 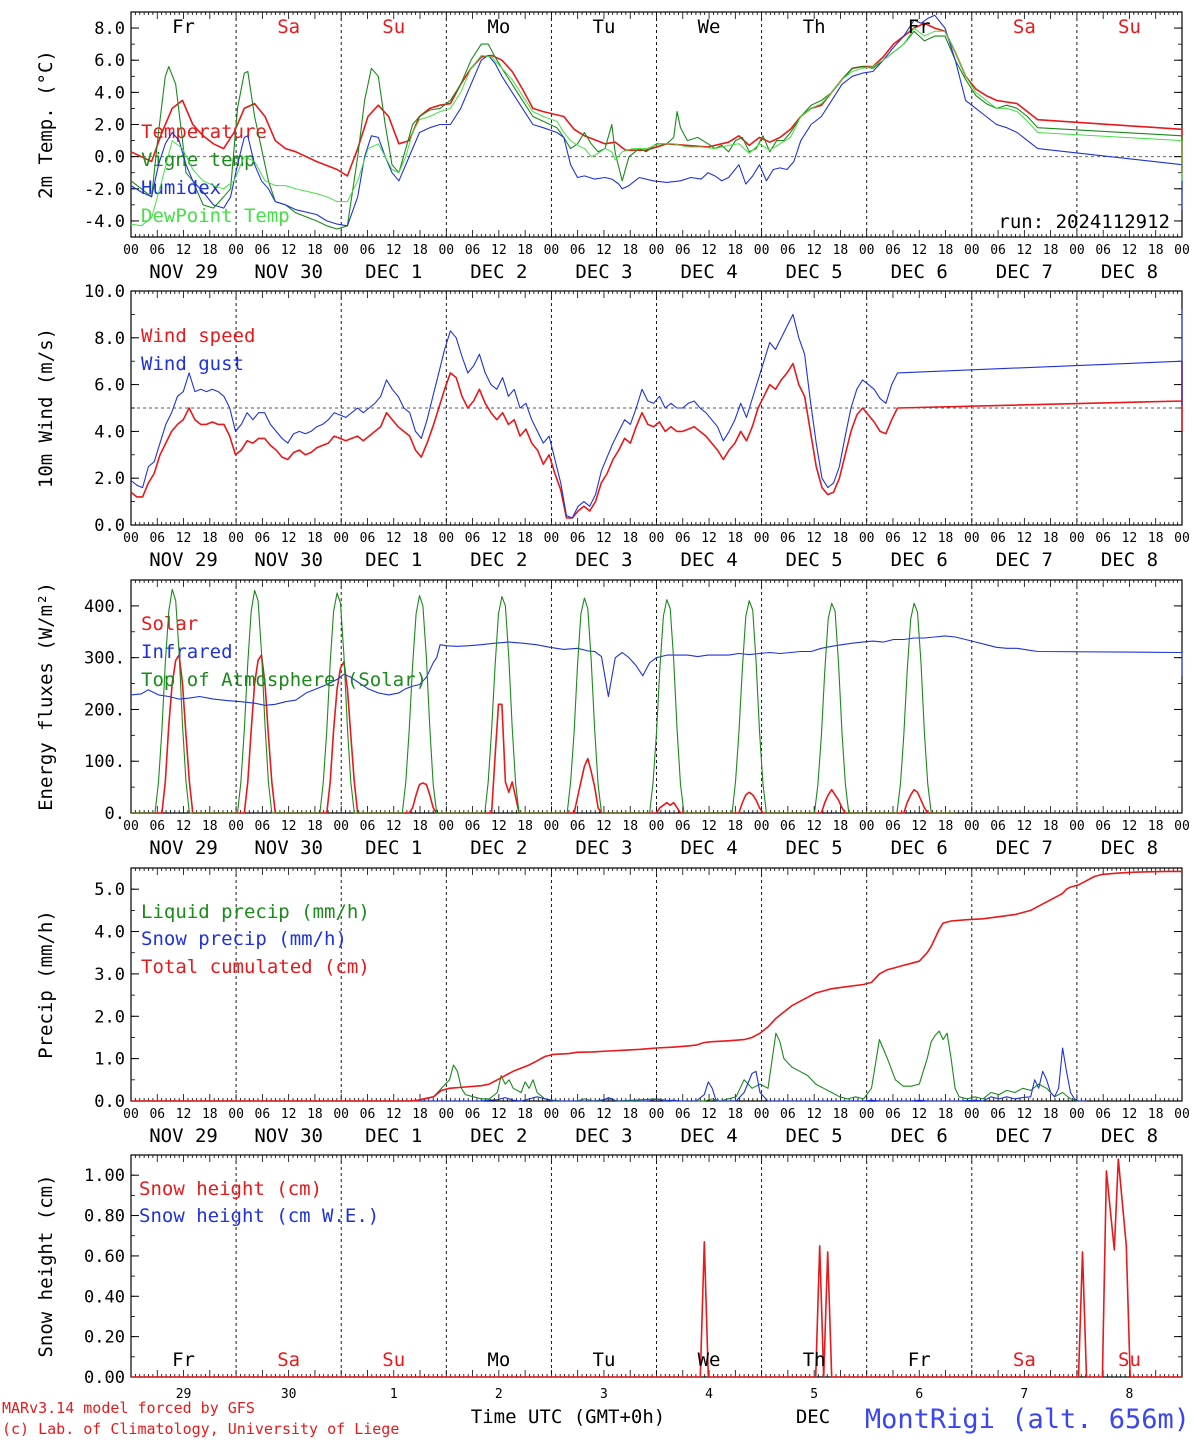 I want to click on y-tick-label: 2.0, so click(x=109, y=479).